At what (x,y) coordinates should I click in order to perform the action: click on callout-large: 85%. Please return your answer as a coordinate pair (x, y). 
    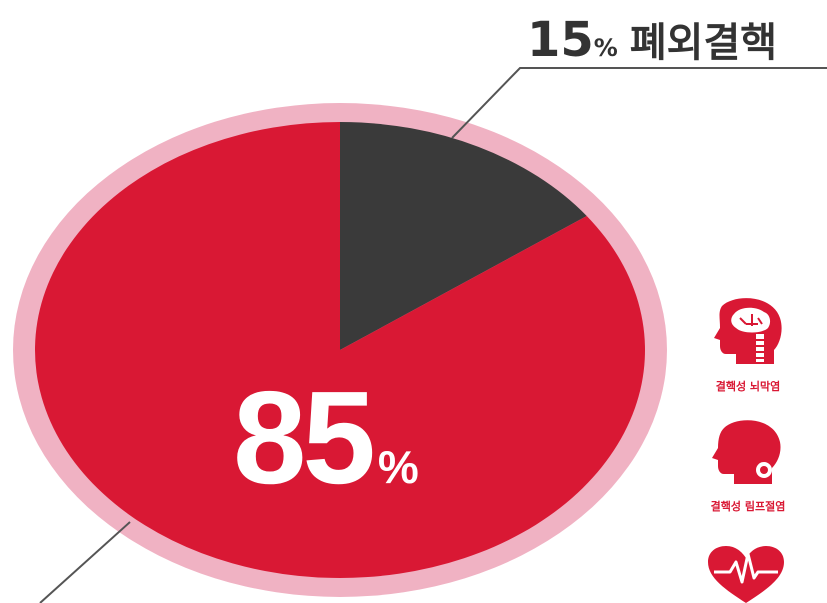
    Looking at the image, I should click on (326, 437).